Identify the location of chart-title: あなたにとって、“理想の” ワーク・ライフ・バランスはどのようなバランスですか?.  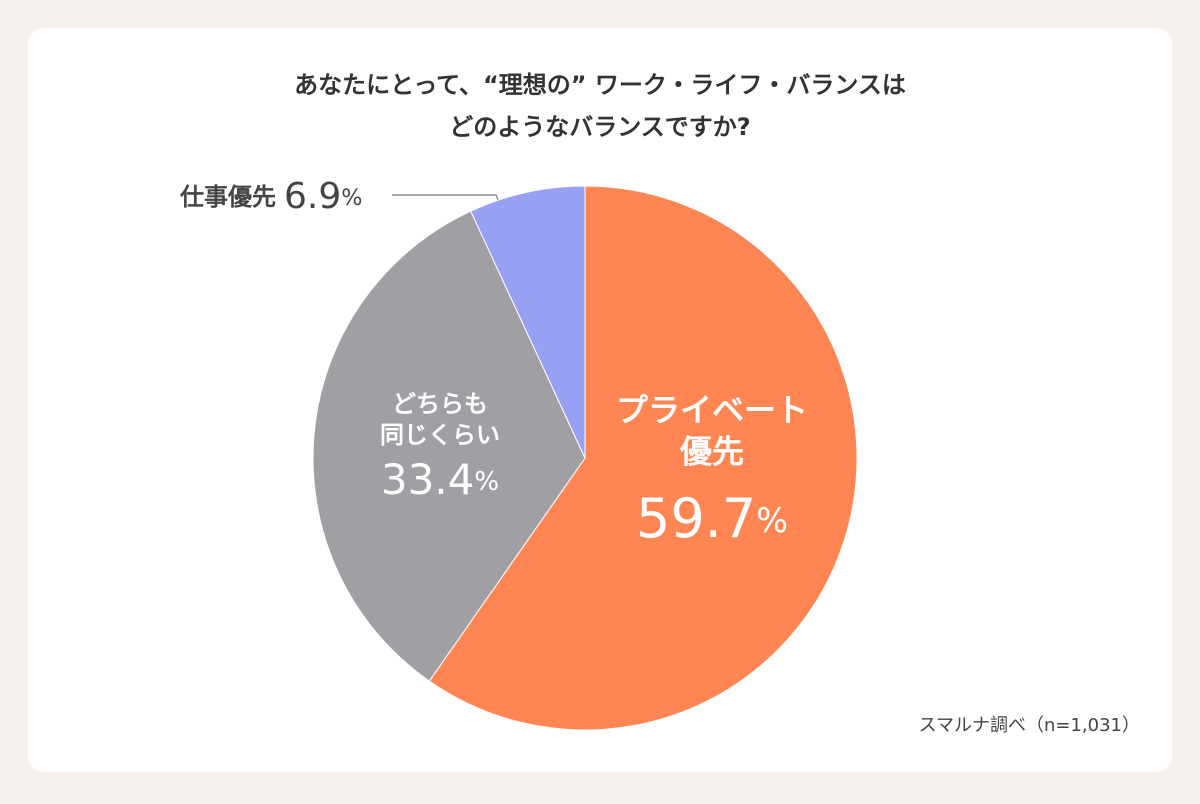
(600, 106).